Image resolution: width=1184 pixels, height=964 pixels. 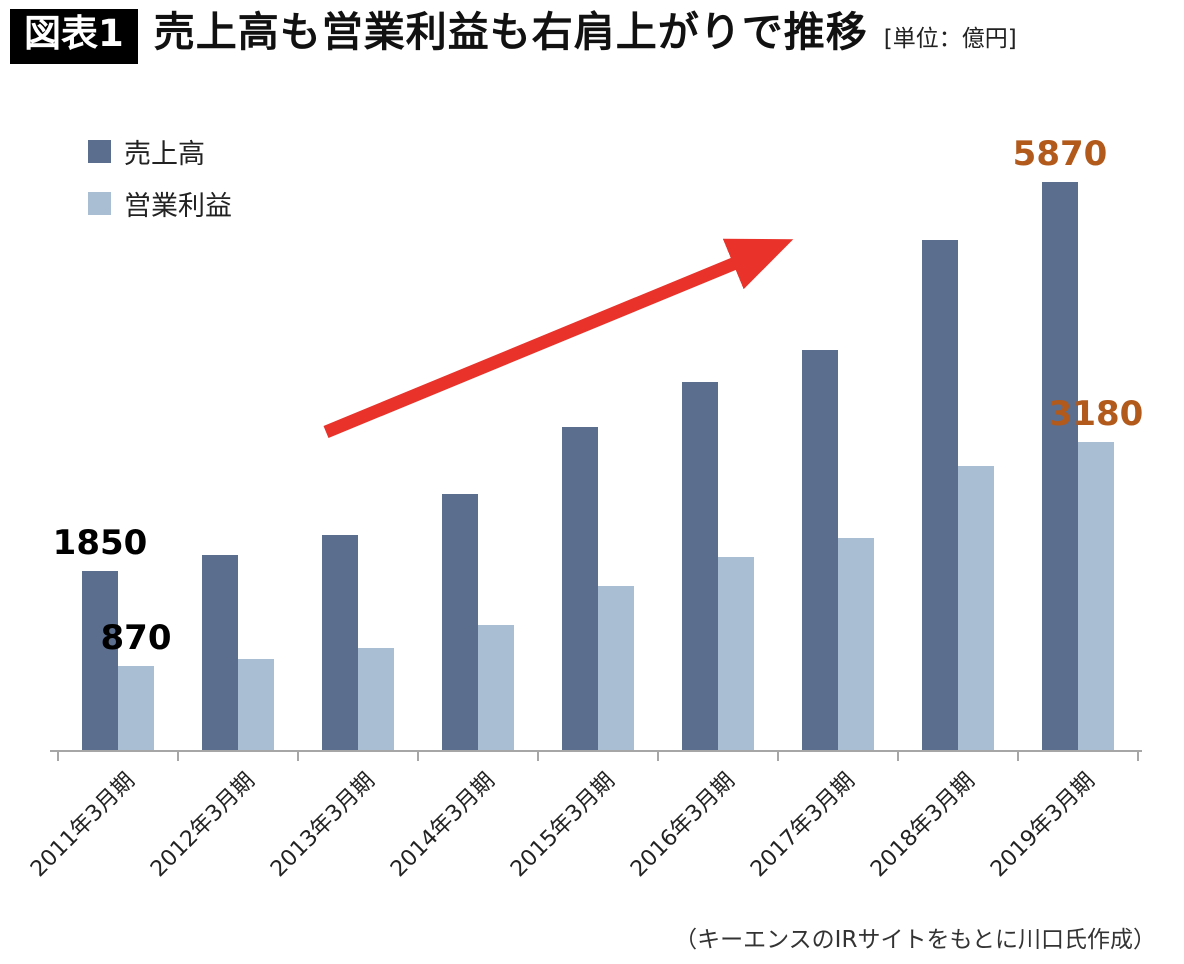 I want to click on x-axis-label: 2013年3月期, so click(x=323, y=825).